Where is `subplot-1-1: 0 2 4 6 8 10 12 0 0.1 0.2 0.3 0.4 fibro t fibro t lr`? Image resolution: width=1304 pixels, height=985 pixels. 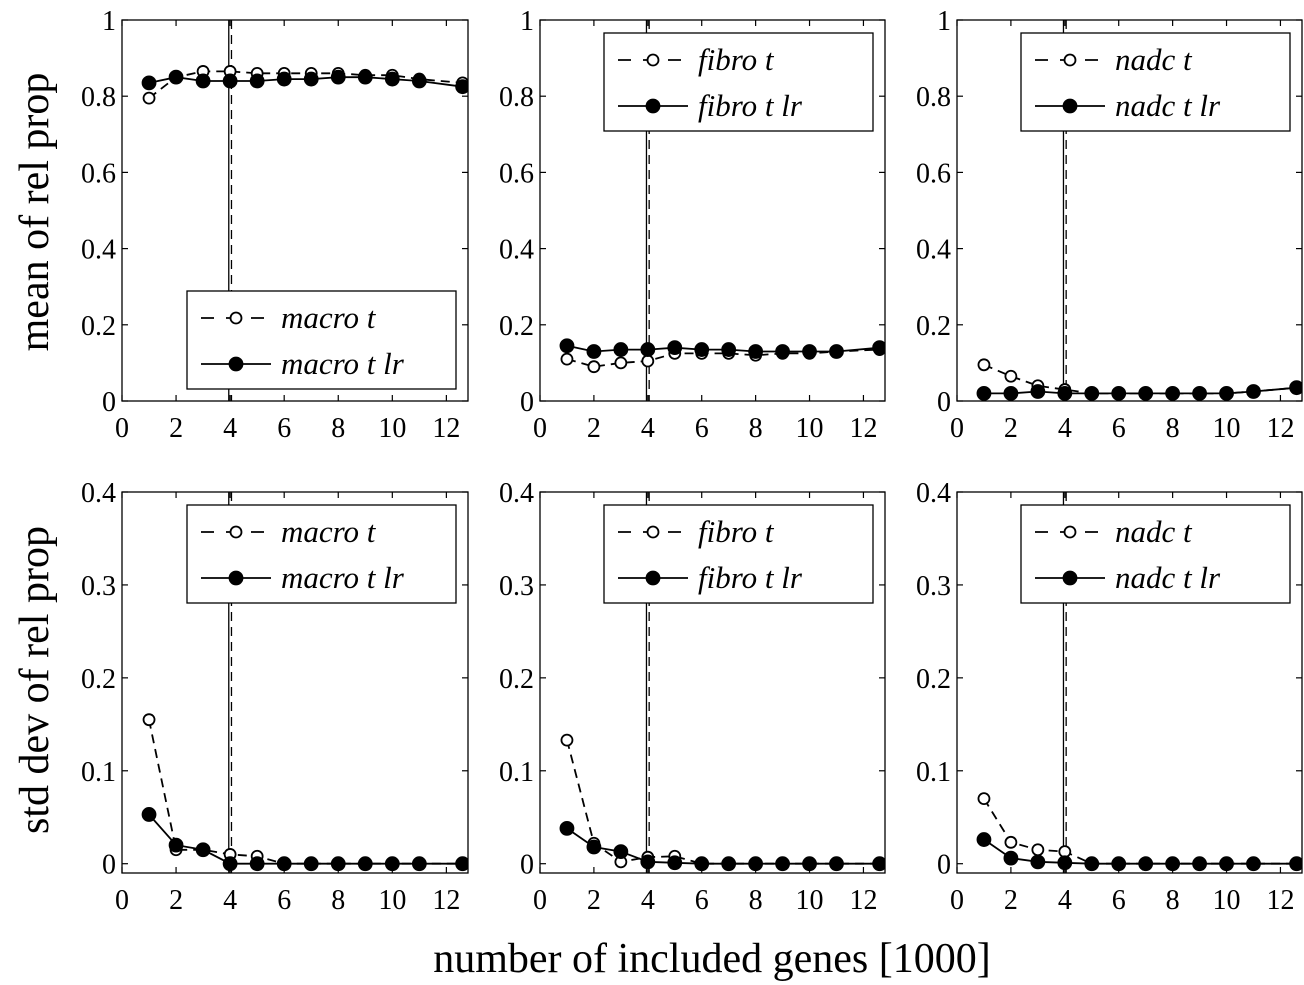 subplot-1-1: 0 2 4 6 8 10 12 0 0.1 0.2 0.3 0.4 fibro t fibro t lr is located at coordinates (692, 697).